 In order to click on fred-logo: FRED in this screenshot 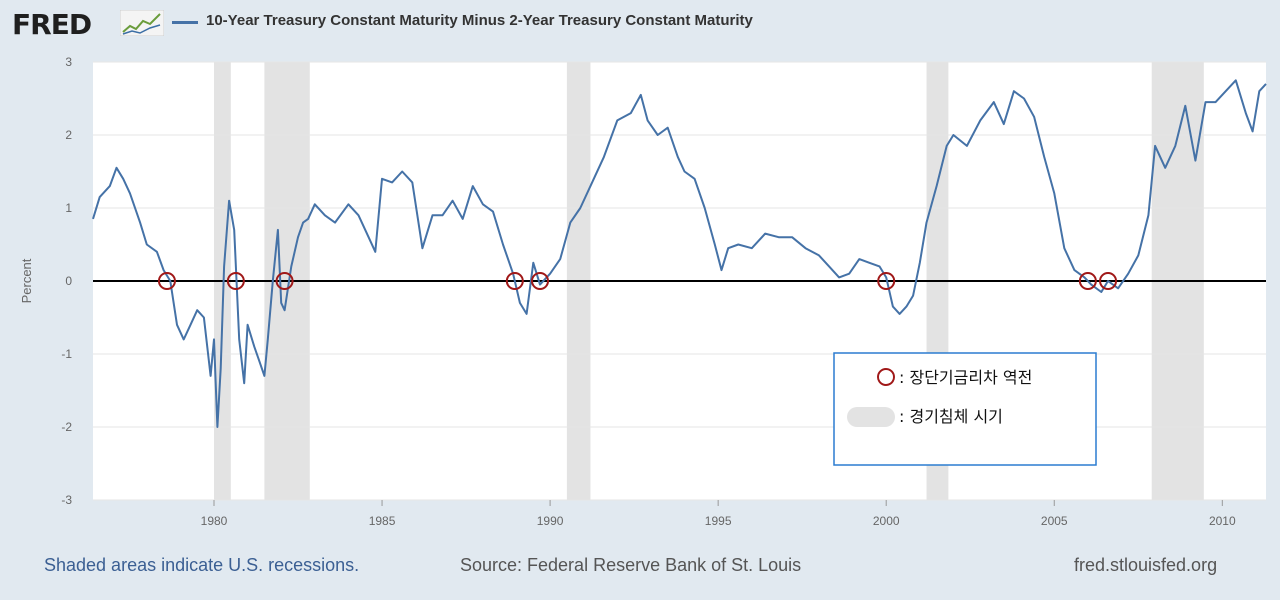, I will do `click(52, 24)`.